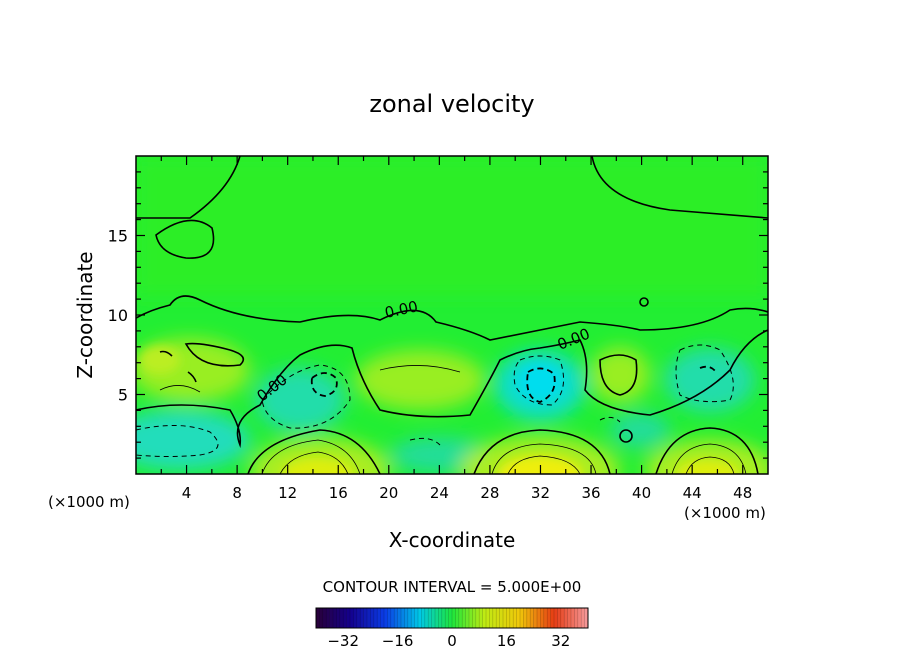 The height and width of the screenshot is (654, 904). I want to click on y-tick-label: 5, so click(123, 395).